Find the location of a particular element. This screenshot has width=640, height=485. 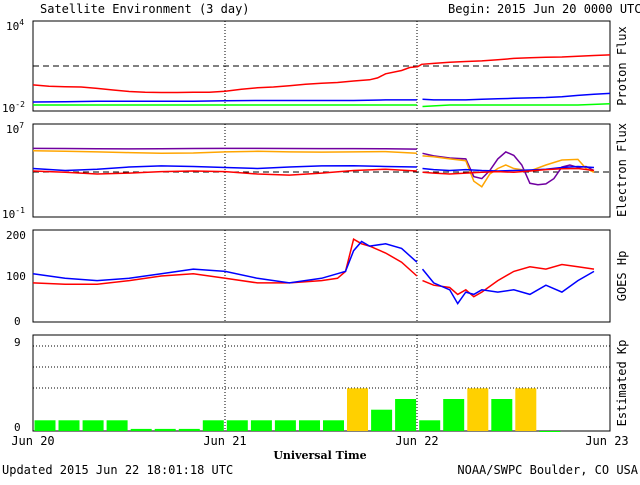

proton-ytick-top: 104 is located at coordinates (15, 25).